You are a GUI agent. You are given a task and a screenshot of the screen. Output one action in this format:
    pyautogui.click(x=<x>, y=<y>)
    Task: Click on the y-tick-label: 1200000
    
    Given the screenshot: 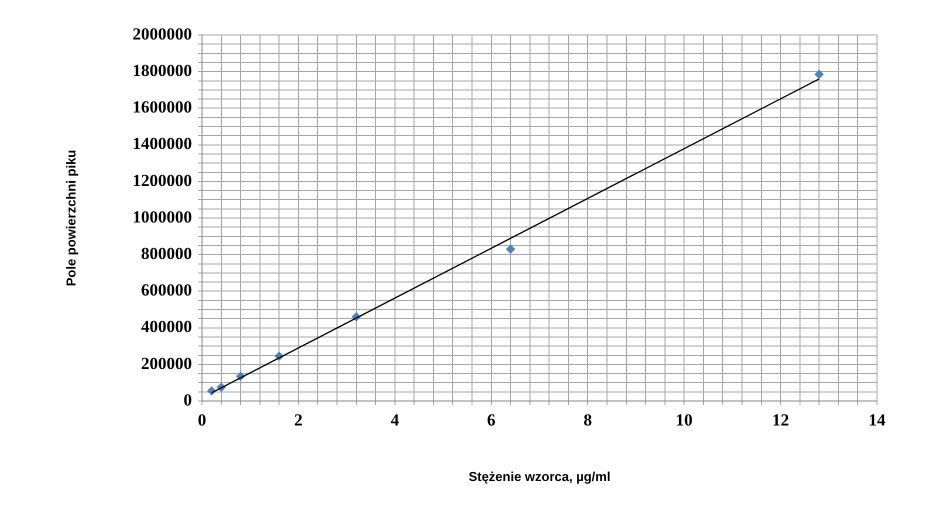 What is the action you would take?
    pyautogui.click(x=162, y=180)
    